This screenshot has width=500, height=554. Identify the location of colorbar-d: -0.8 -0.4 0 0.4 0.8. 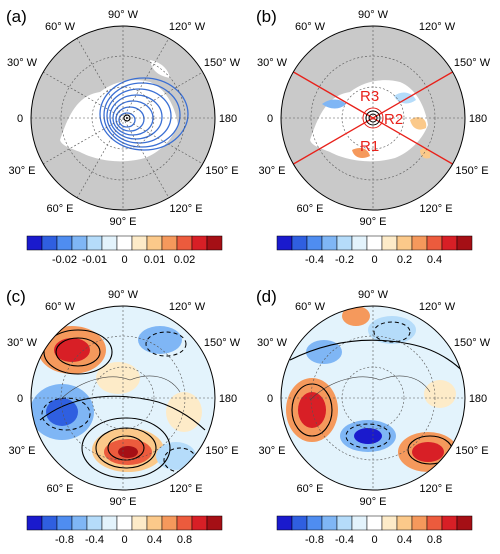
(374, 530).